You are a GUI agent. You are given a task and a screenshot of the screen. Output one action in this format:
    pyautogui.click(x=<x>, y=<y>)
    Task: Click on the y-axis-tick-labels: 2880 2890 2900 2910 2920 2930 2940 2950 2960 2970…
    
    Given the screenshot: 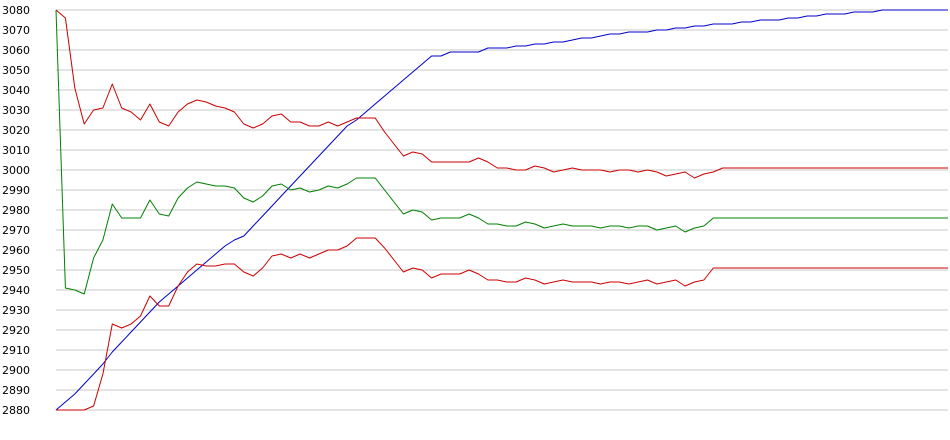 What is the action you would take?
    pyautogui.click(x=16, y=210)
    